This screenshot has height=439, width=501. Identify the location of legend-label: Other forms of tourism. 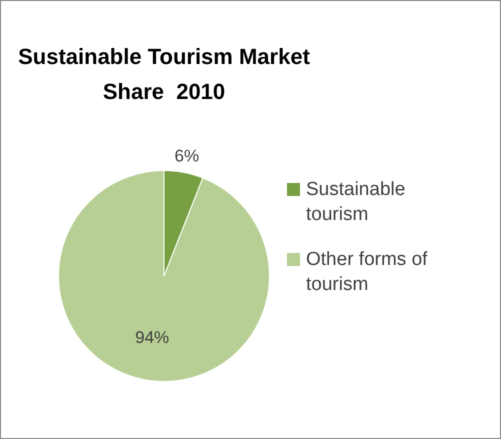
(367, 272).